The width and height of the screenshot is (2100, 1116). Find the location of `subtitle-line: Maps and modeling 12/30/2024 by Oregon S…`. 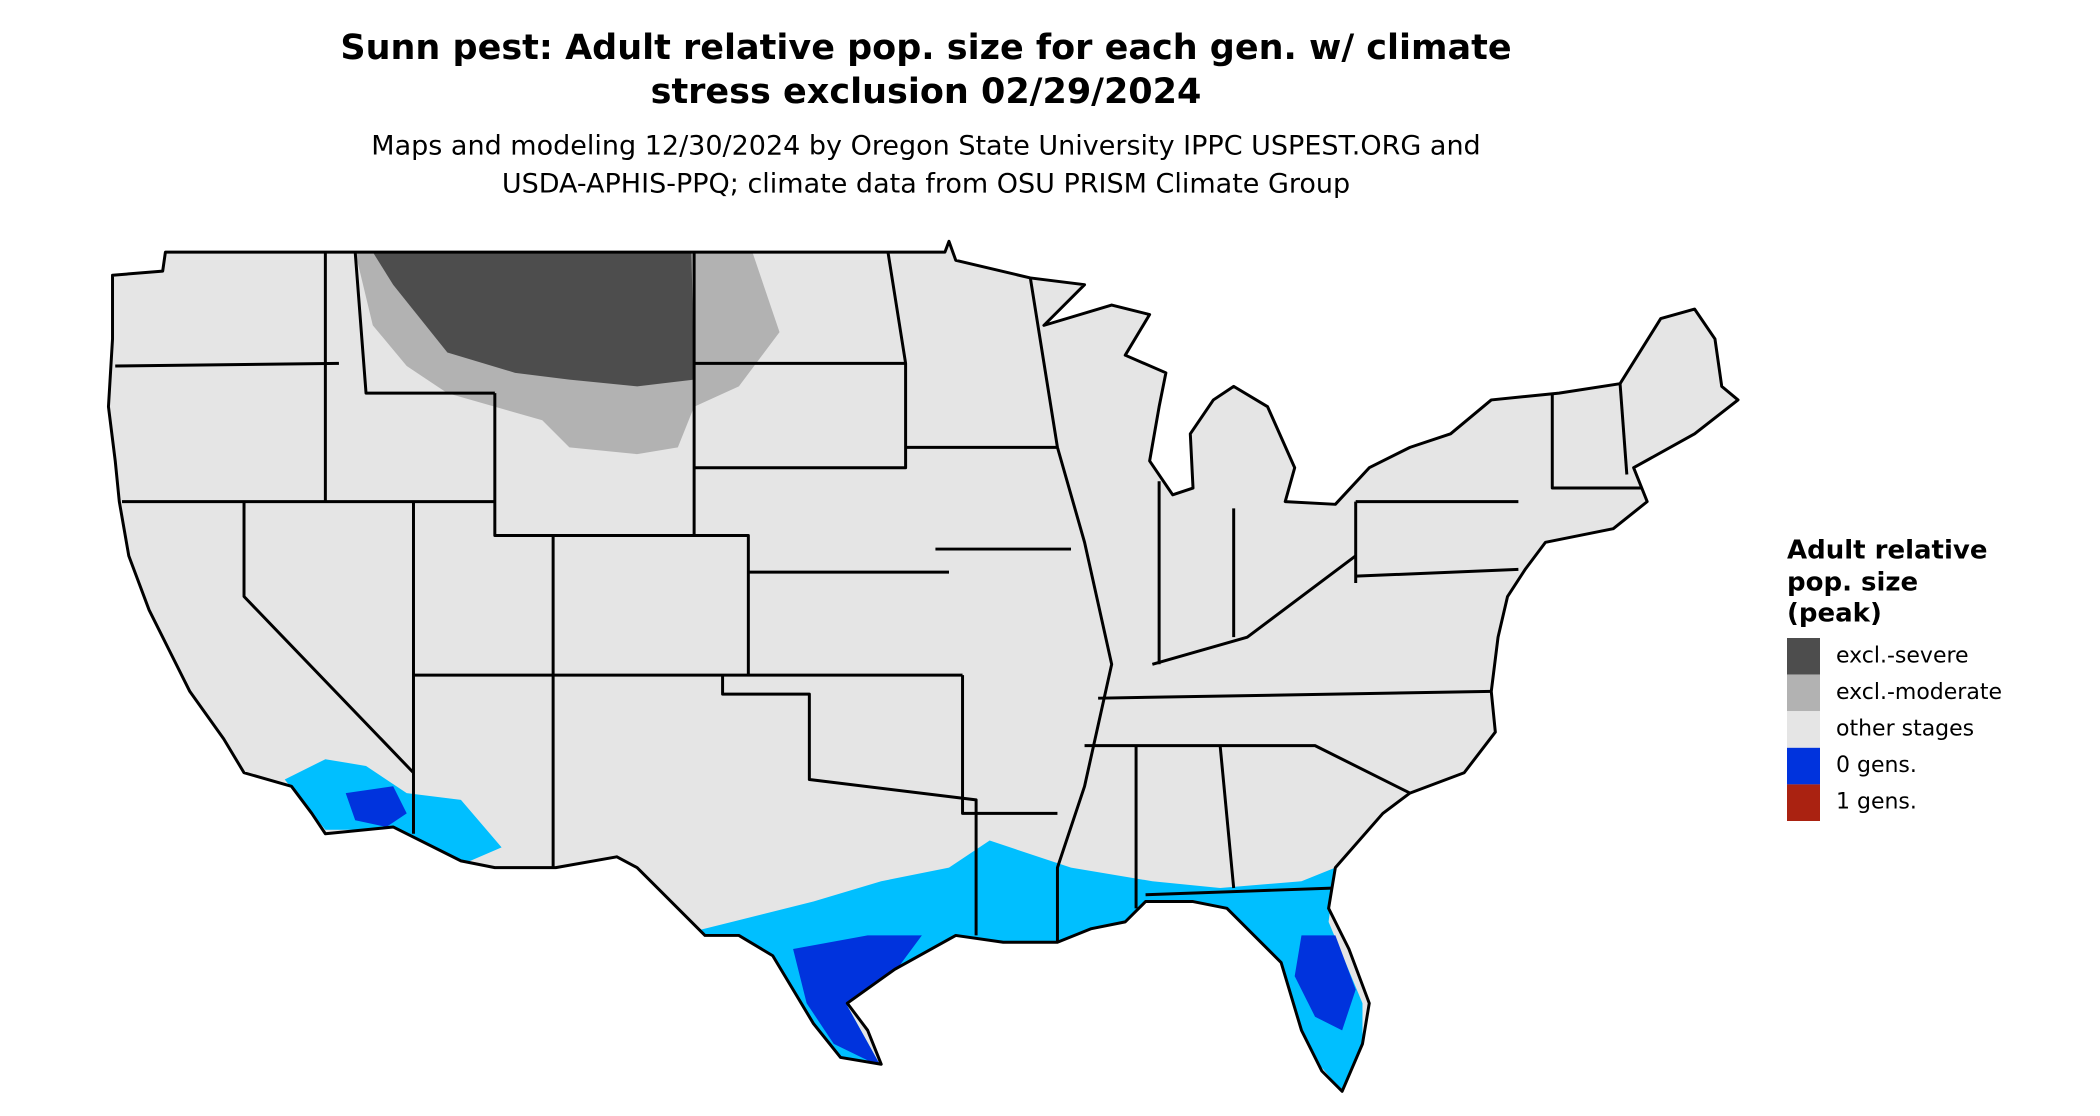

subtitle-line: Maps and modeling 12/30/2024 by Oregon S… is located at coordinates (925, 146).